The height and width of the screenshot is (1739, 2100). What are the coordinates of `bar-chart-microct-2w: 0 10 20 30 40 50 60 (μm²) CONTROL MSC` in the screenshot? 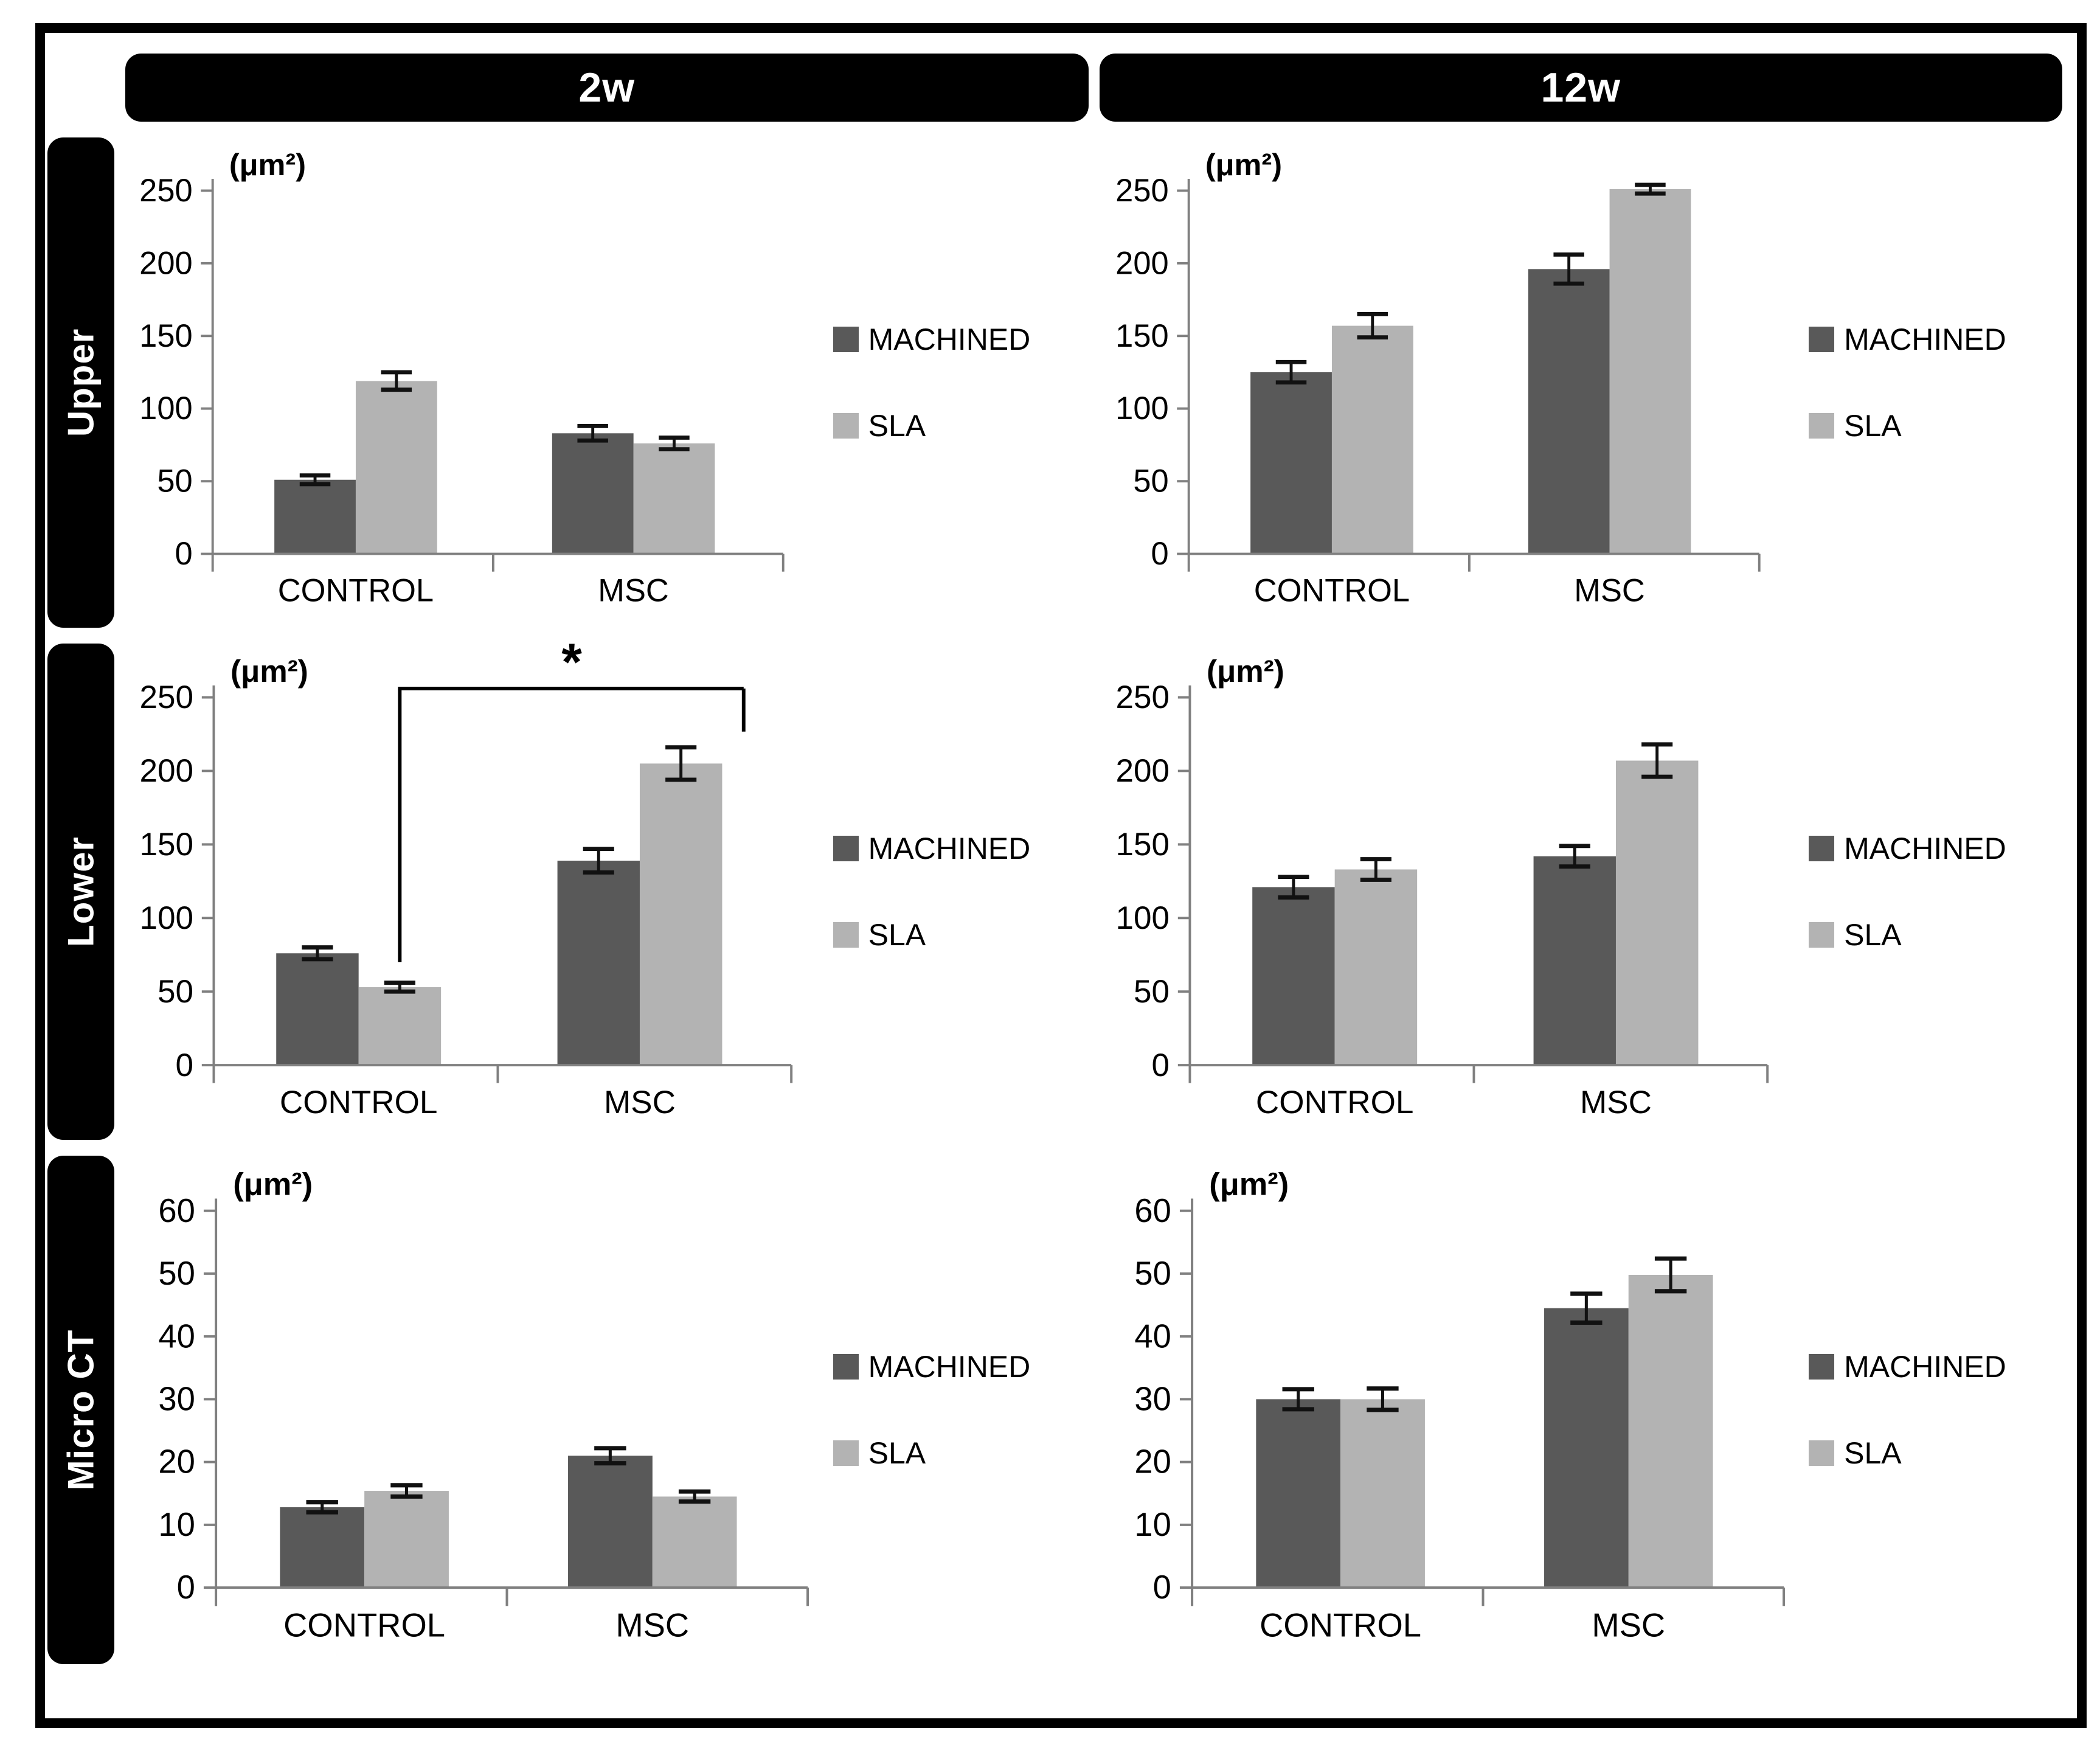 It's located at (483, 1406).